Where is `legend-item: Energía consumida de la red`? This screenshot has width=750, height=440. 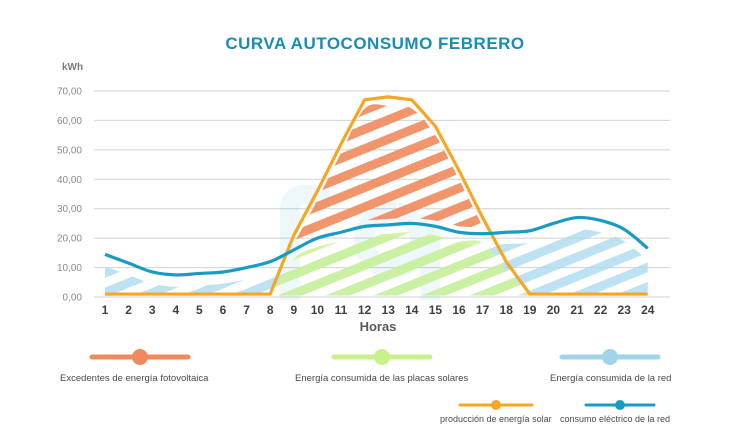
legend-item: Energía consumida de la red is located at coordinates (610, 366).